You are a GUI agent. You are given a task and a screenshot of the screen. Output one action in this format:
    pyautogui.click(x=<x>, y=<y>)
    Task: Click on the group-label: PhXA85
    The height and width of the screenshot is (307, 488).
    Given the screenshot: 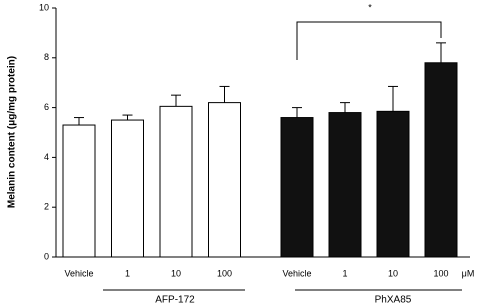 What is the action you would take?
    pyautogui.click(x=393, y=300)
    